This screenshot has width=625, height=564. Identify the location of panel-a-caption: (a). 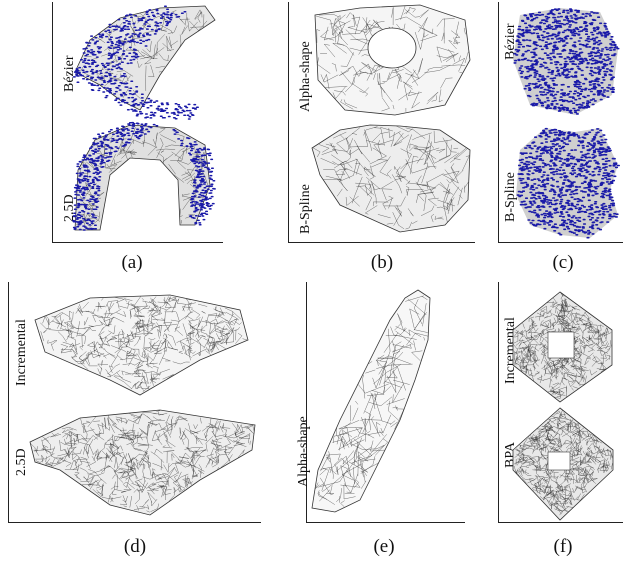
(132, 262).